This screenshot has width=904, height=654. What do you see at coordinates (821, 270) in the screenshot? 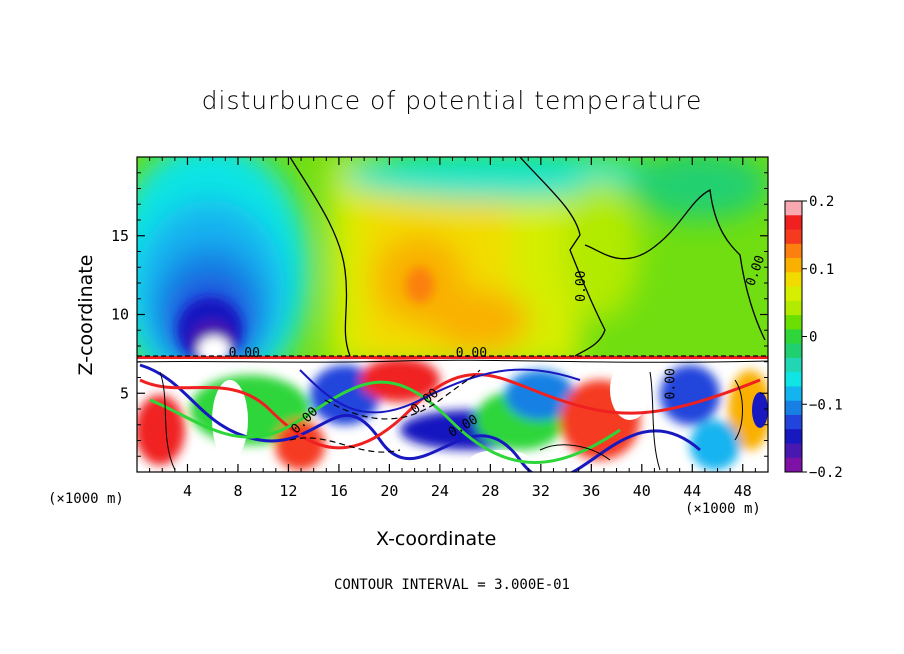
I see `colorbar-tick-label: 0.1` at bounding box center [821, 270].